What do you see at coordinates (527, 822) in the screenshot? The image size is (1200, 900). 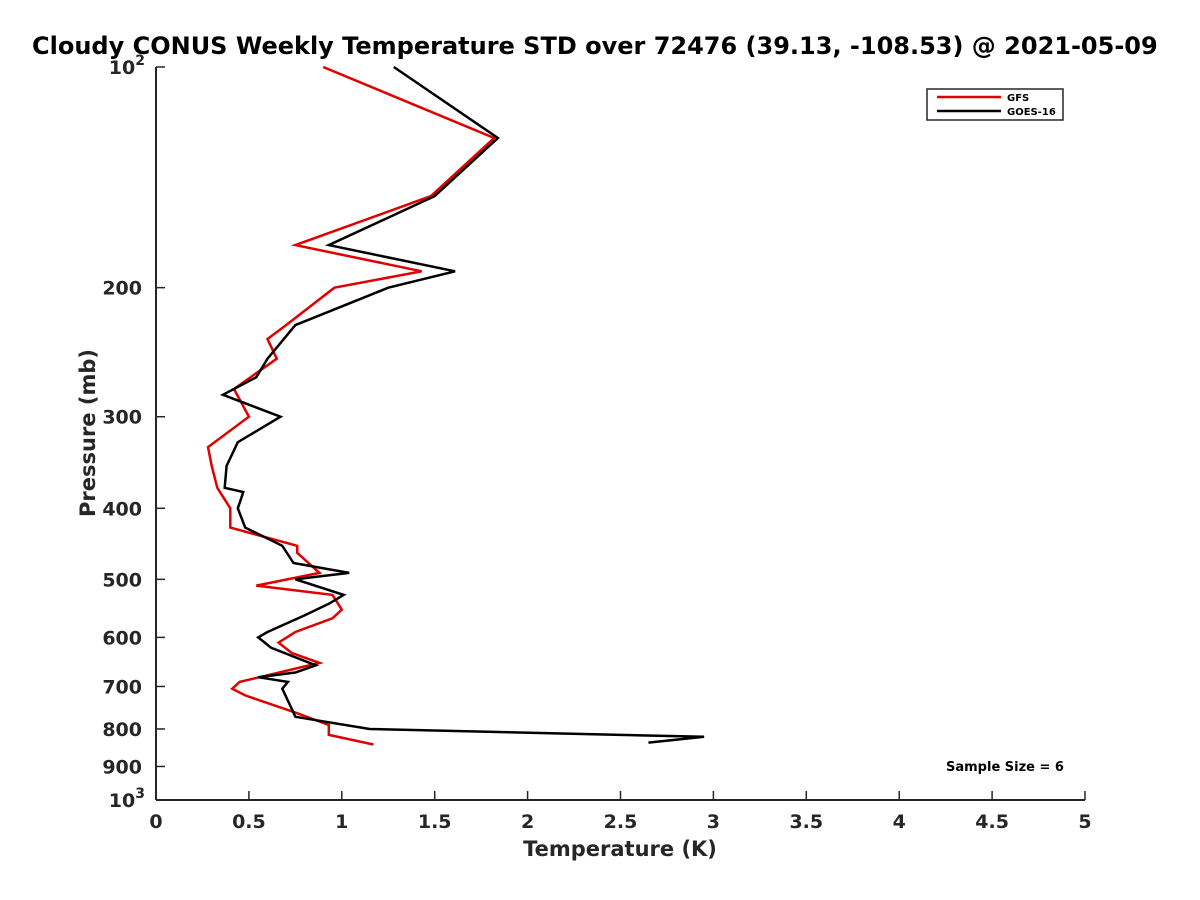 I see `x-tick-label: 2` at bounding box center [527, 822].